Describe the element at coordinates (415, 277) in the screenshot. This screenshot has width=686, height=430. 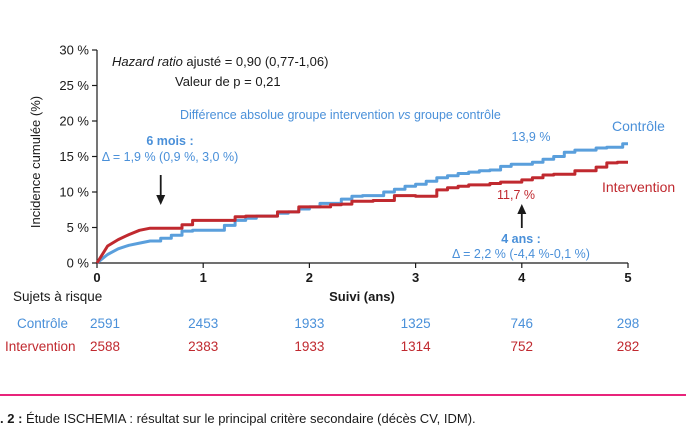
I see `x-tick-label: 3` at that location.